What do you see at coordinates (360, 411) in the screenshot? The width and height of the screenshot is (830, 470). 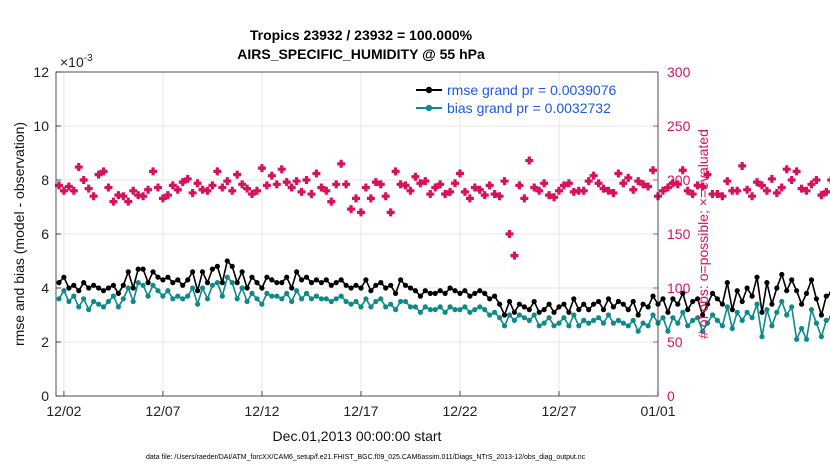 I see `x-tick-label: 12/17` at bounding box center [360, 411].